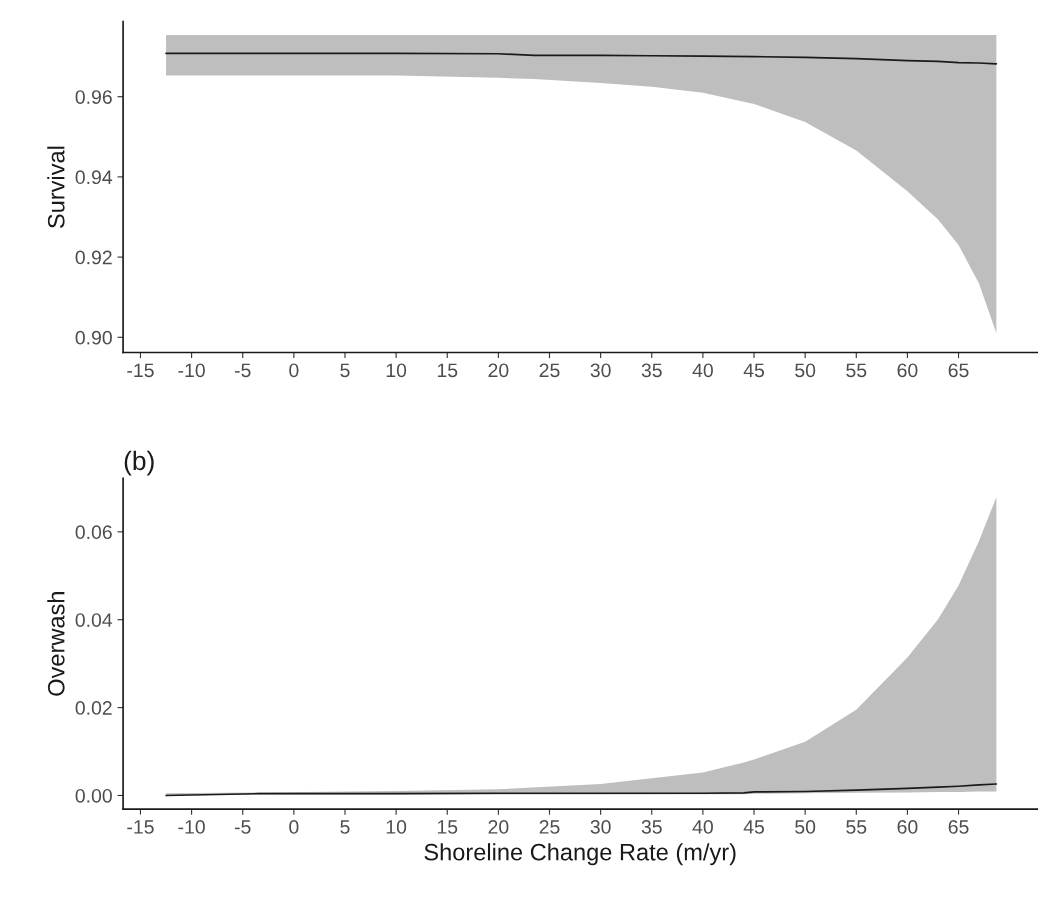  What do you see at coordinates (93, 337) in the screenshot?
I see `y-tick-label: 0.90` at bounding box center [93, 337].